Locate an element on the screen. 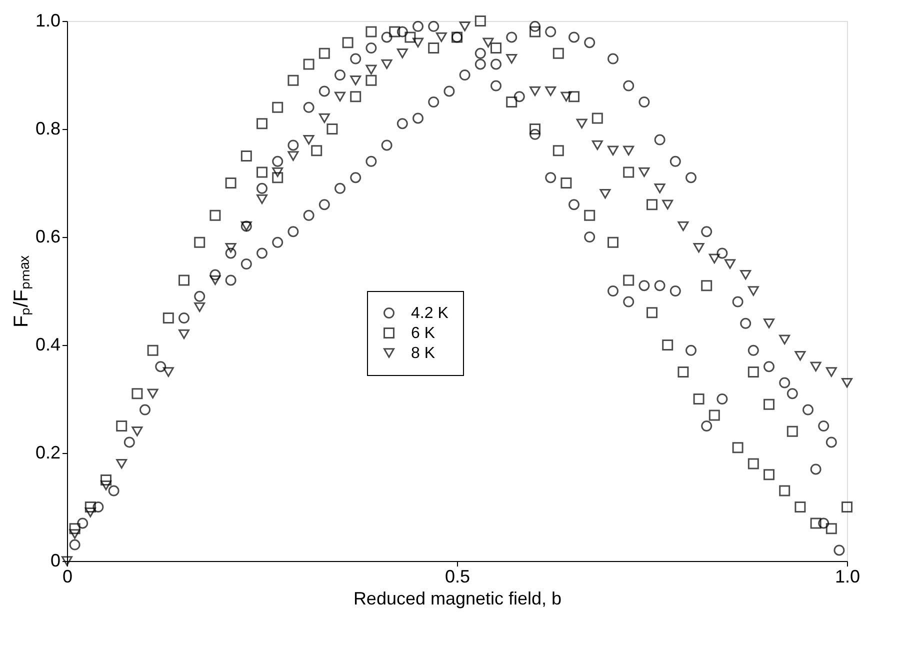 The height and width of the screenshot is (645, 917). legend-label: 8 K is located at coordinates (423, 353).